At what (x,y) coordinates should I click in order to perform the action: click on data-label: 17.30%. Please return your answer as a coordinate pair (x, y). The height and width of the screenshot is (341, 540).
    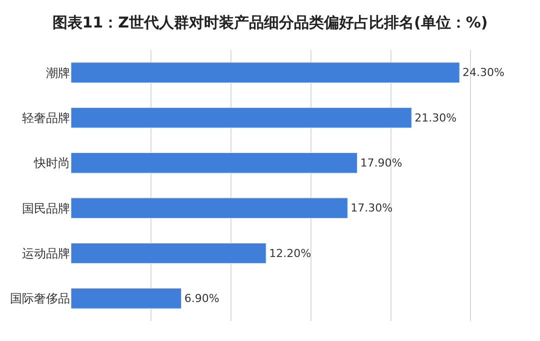
    Looking at the image, I should click on (371, 208).